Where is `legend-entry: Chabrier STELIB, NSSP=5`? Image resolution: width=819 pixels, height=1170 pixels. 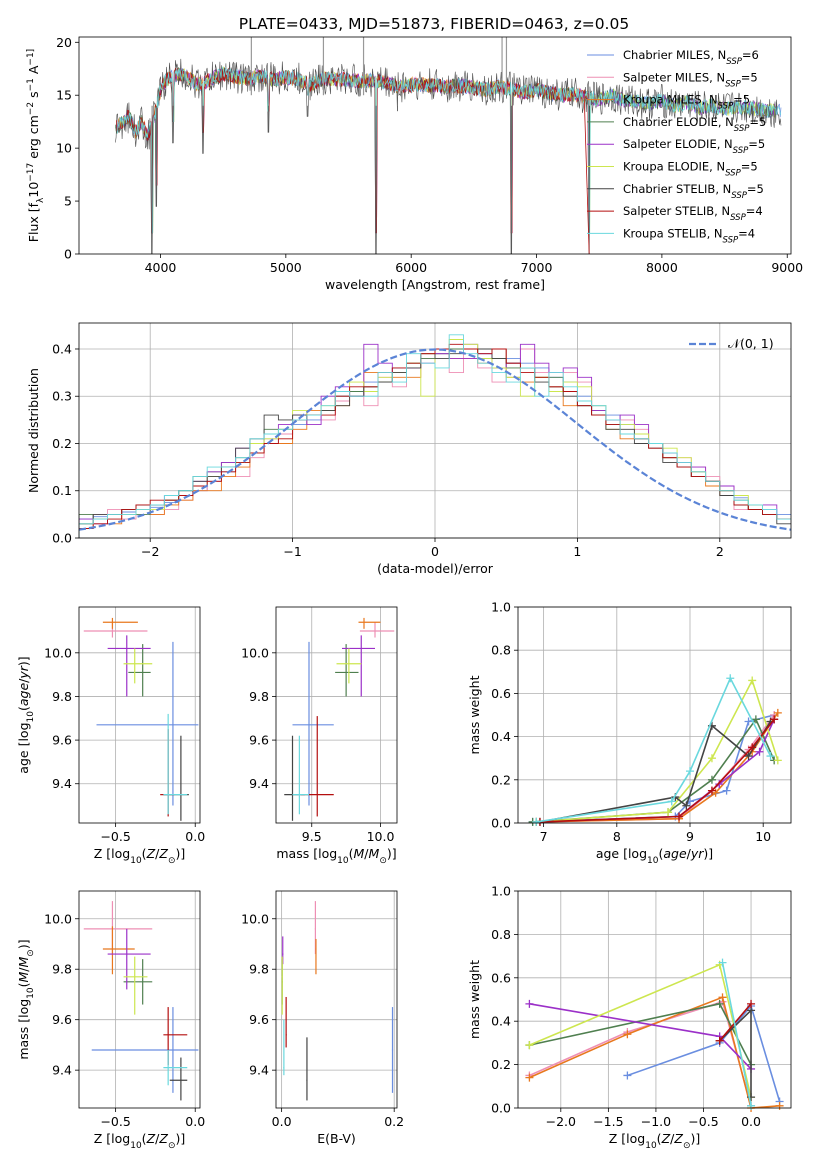 legend-entry: Chabrier STELIB, NSSP=5 is located at coordinates (693, 191).